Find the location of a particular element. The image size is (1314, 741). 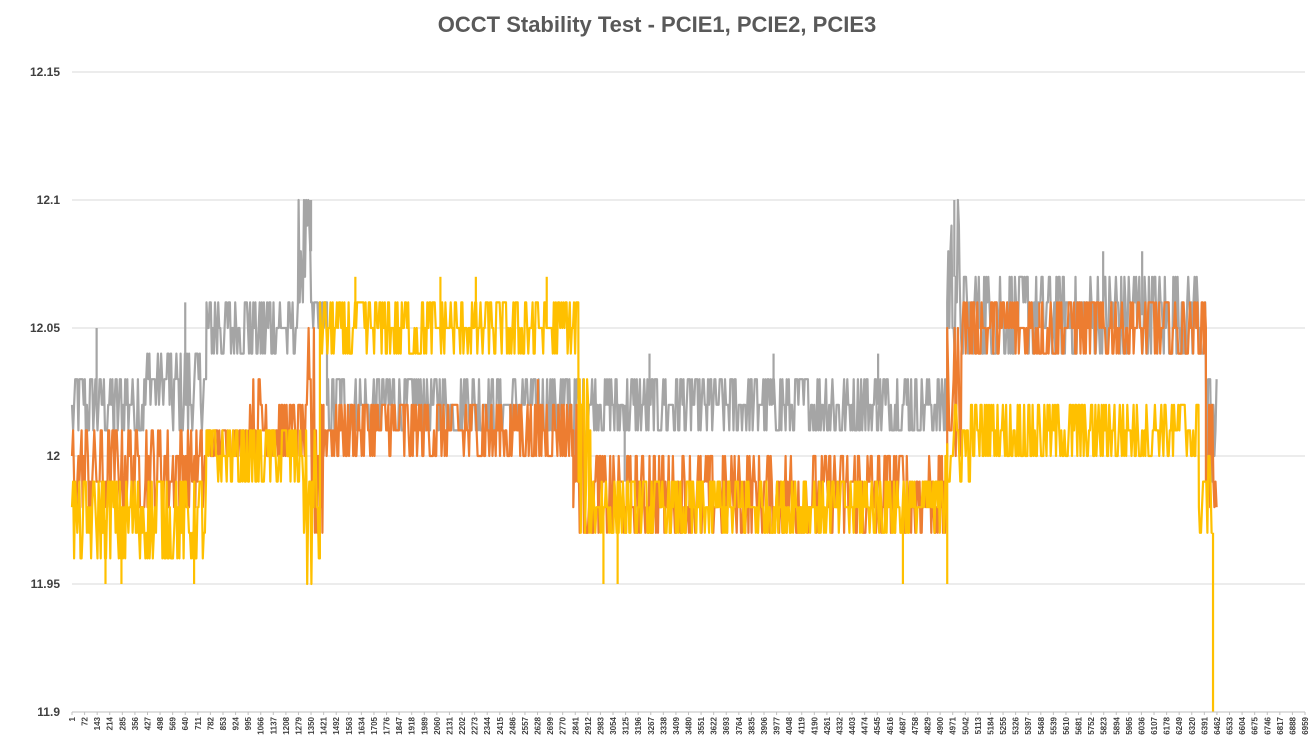

x-tick-label: 4971 is located at coordinates (953, 725).